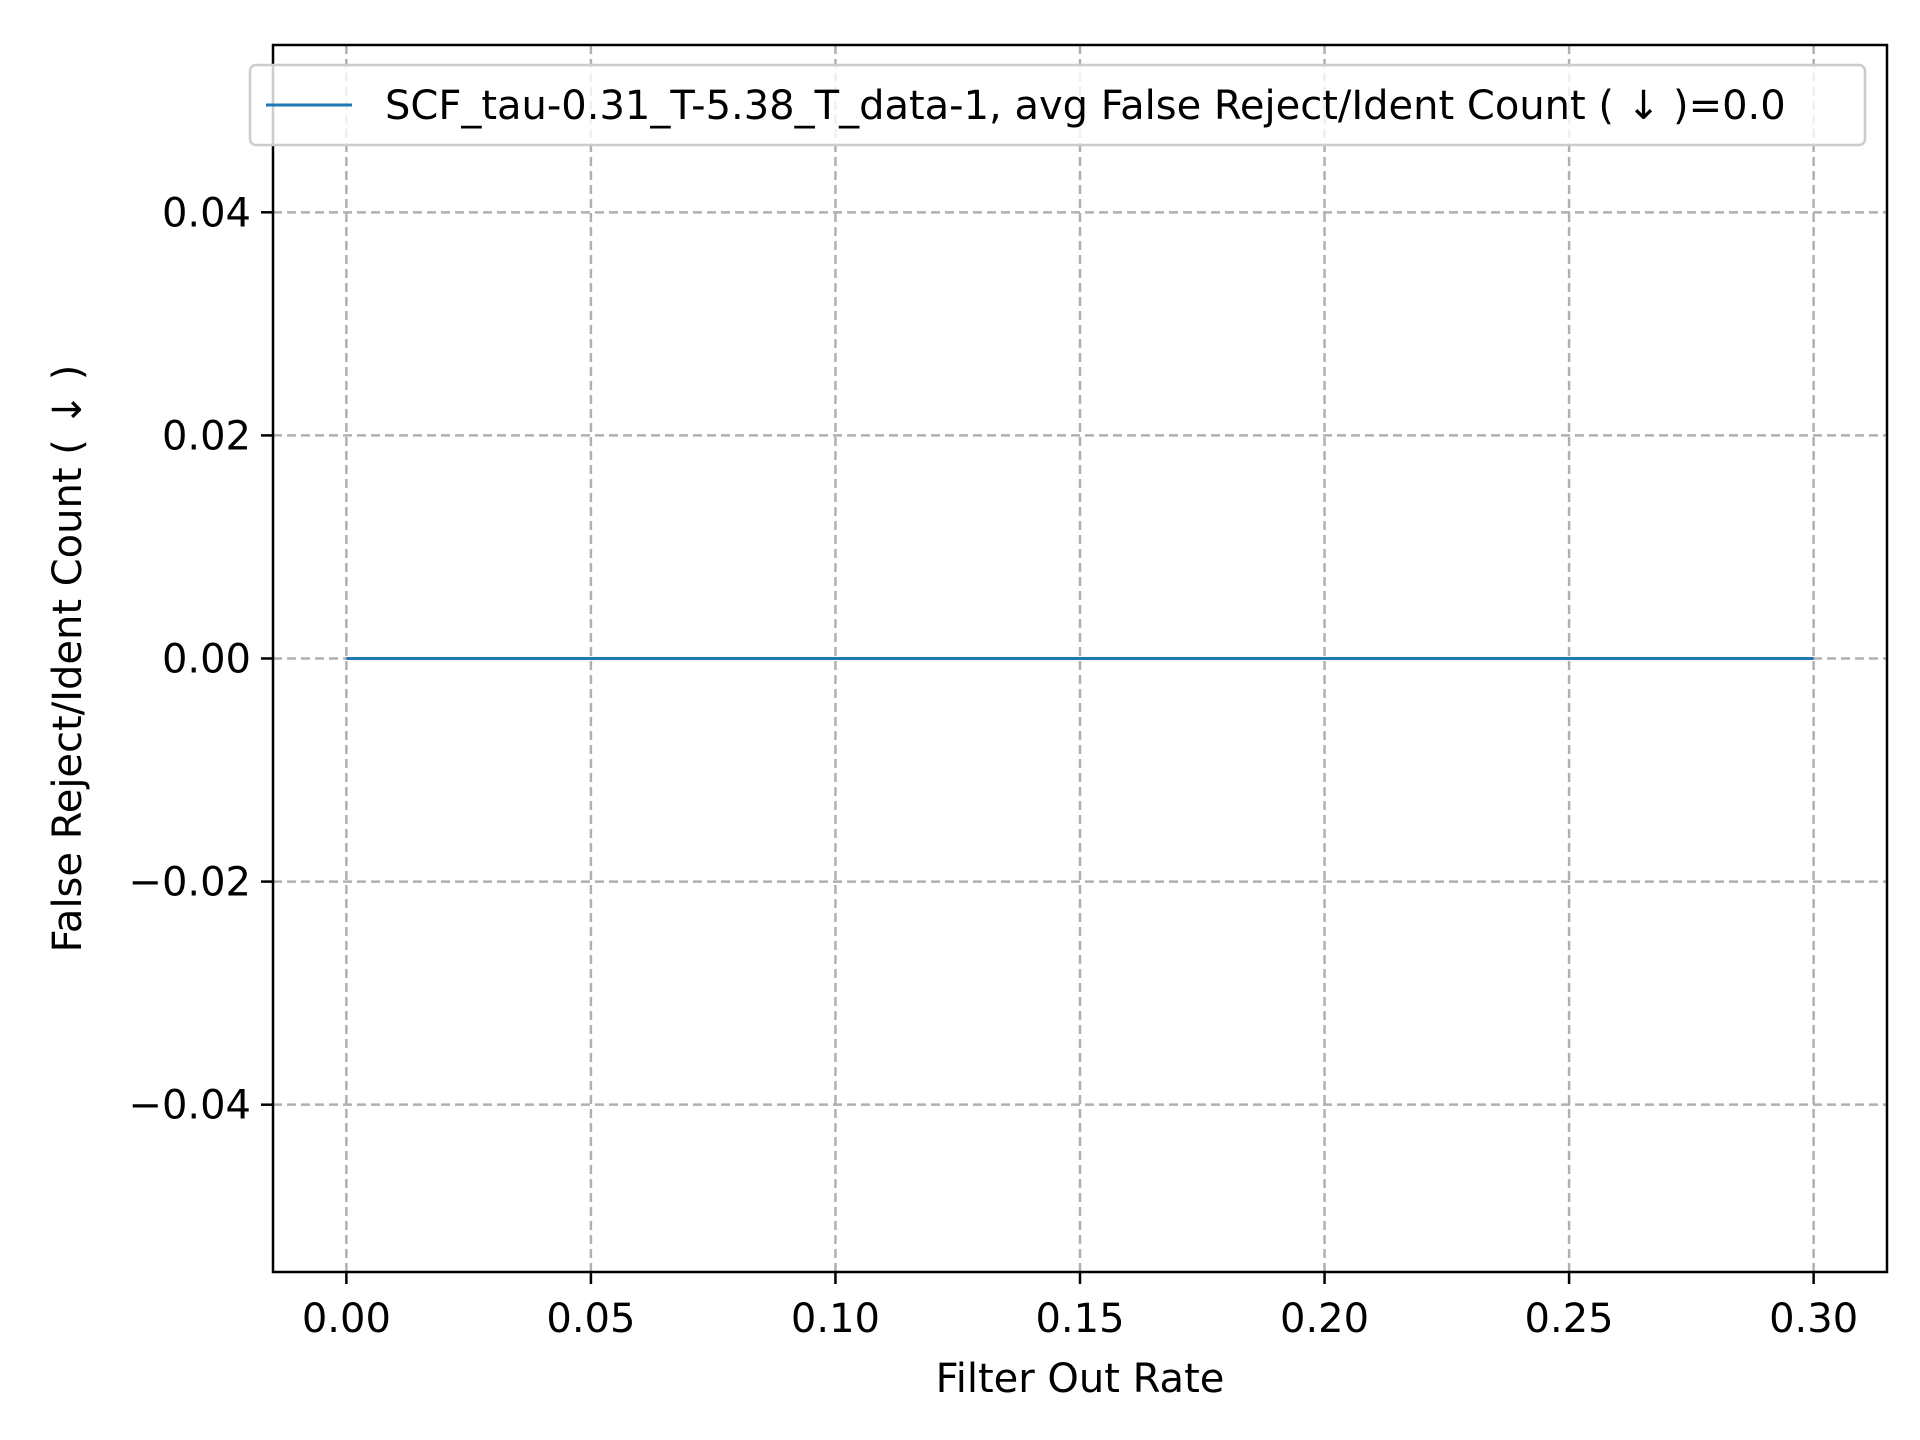 The image size is (1920, 1440). I want to click on x-tick-label: 0.20, so click(1324, 1319).